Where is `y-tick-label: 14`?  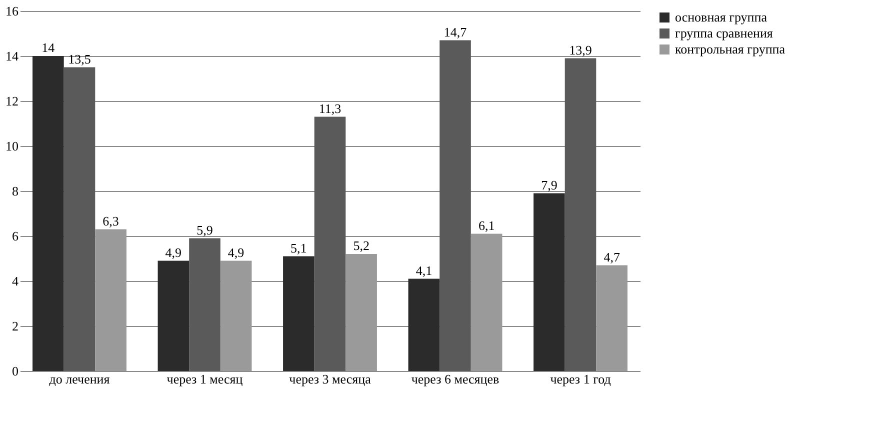 y-tick-label: 14 is located at coordinates (12, 56).